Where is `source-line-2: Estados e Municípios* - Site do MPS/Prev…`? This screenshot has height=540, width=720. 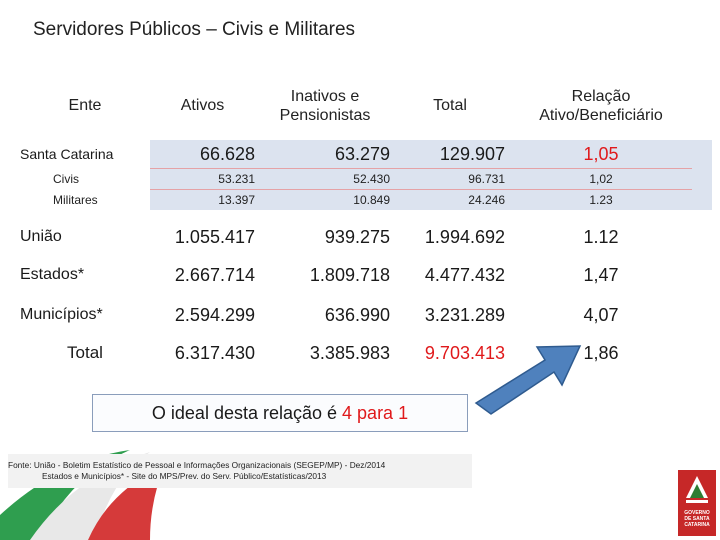 source-line-2: Estados e Municípios* - Site do MPS/Prev… is located at coordinates (184, 476).